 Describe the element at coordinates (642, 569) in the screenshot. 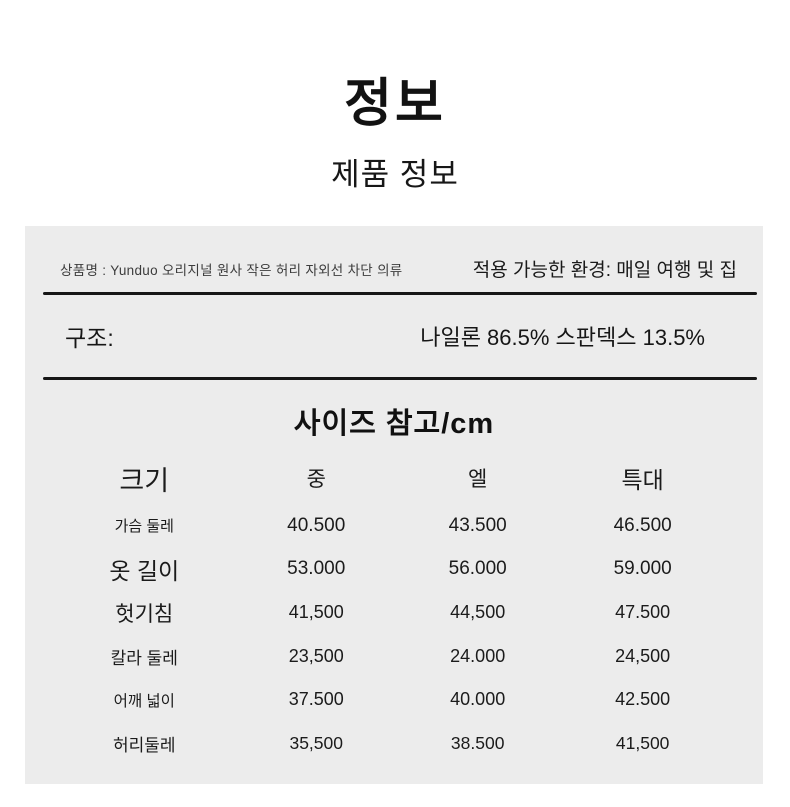

I see `row-value: 59.000` at that location.